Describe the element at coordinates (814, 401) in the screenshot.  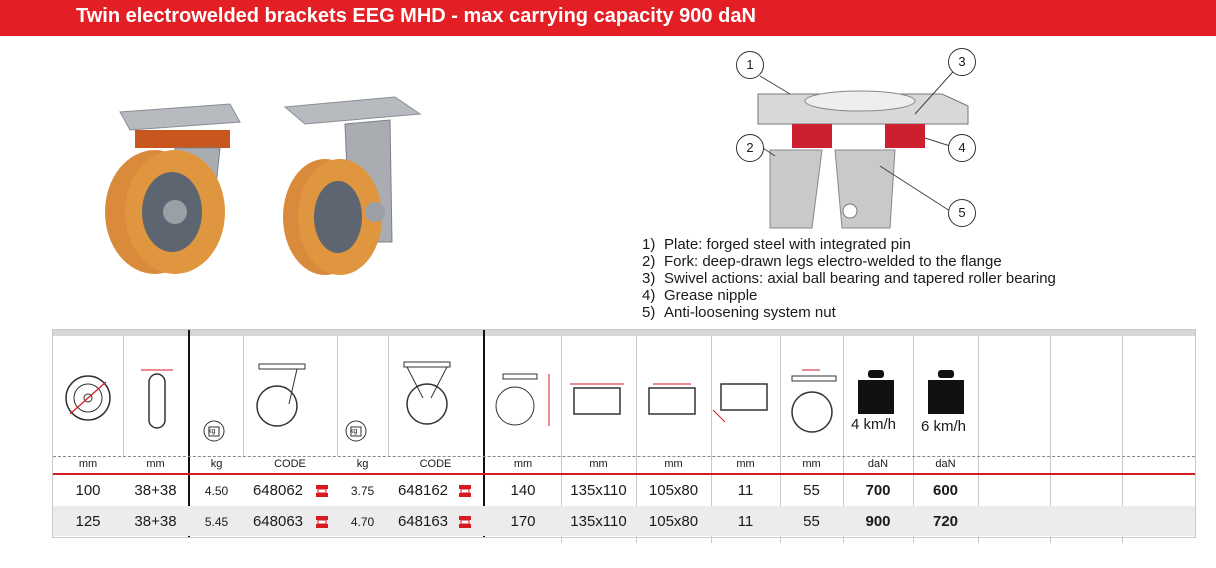
I see `swivel-offset-icon` at that location.